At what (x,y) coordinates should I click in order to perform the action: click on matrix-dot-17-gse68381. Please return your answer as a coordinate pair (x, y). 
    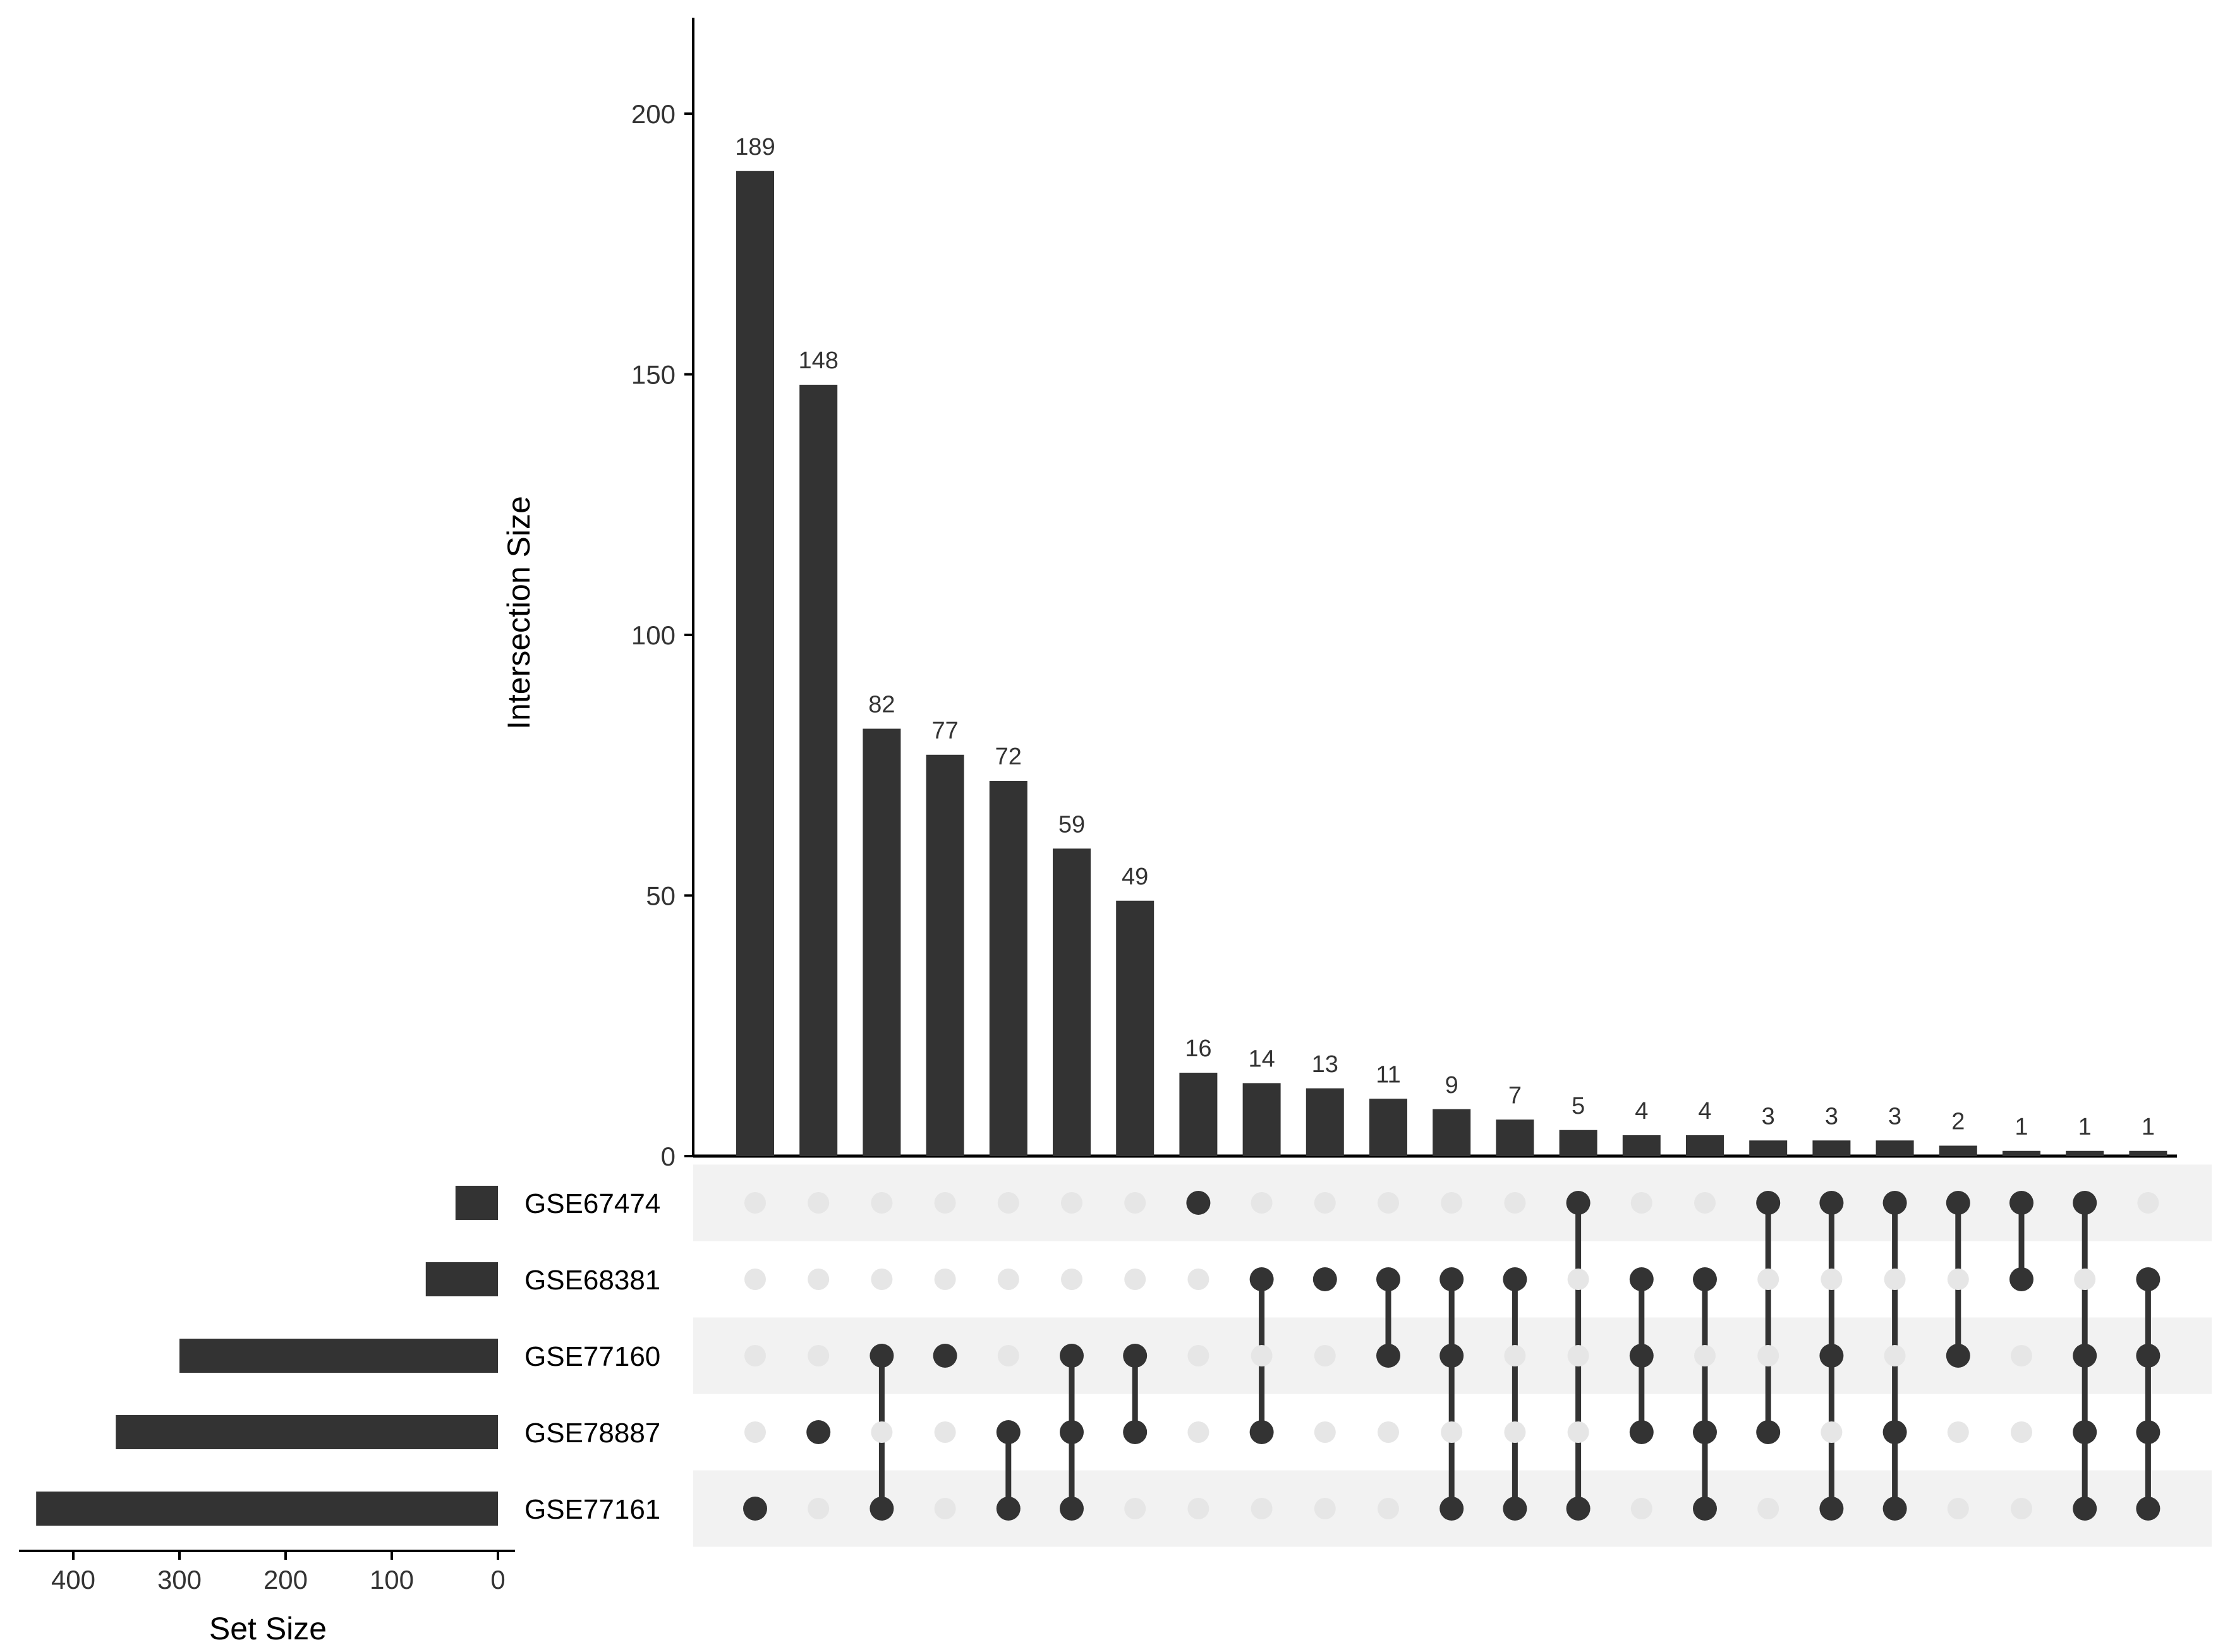
    Looking at the image, I should click on (1768, 1279).